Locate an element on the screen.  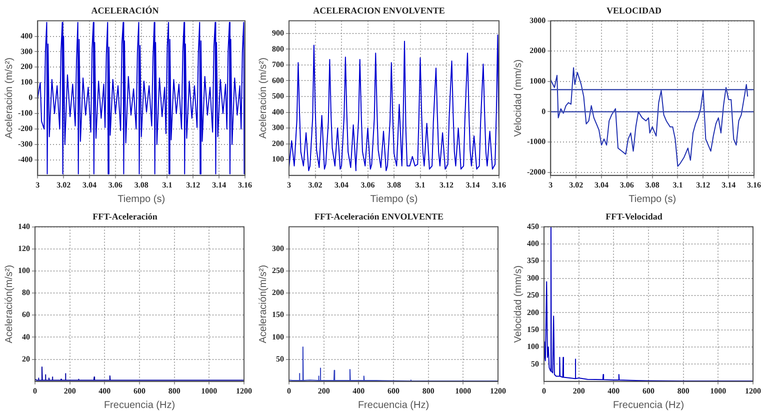
y-tick-label: 60 is located at coordinates (26, 315).